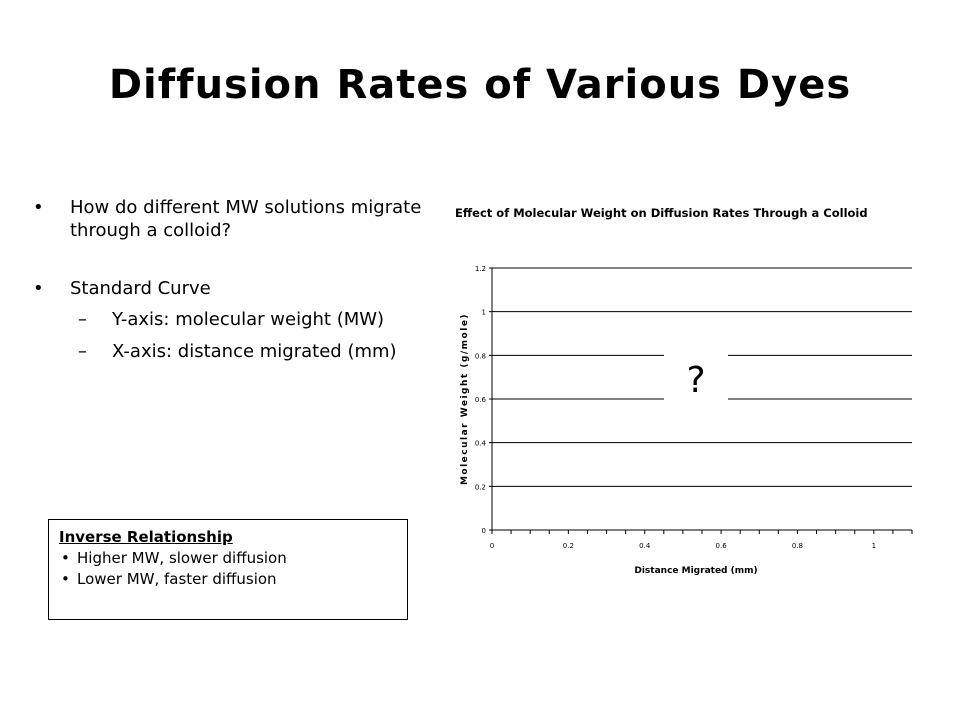  I want to click on inverse-item-higher: • Higher MW, slower diffusion, so click(228, 558).